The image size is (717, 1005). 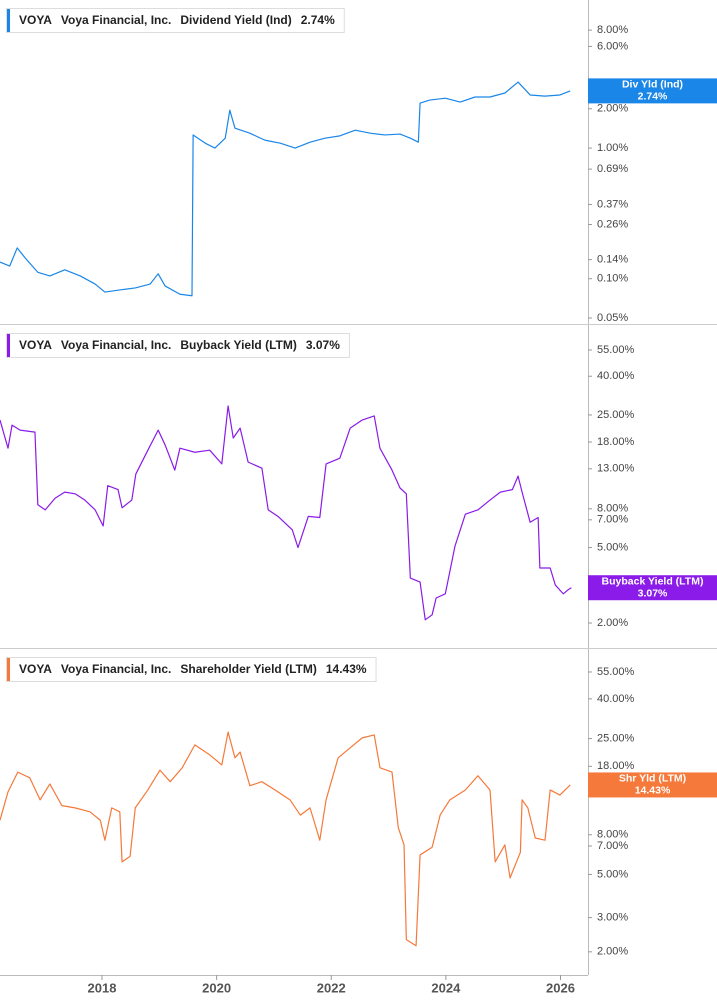 I want to click on x-tick-label: 2018, so click(x=102, y=987).